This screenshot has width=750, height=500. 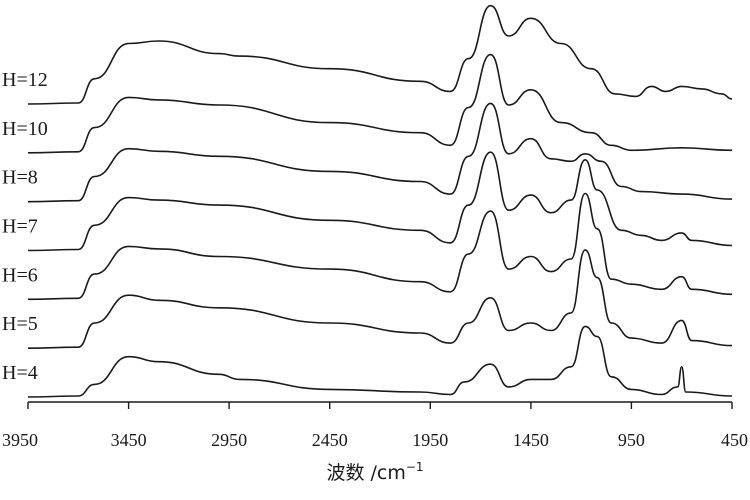 I want to click on x-axis-title: 波数 /cm−1, so click(x=374, y=472).